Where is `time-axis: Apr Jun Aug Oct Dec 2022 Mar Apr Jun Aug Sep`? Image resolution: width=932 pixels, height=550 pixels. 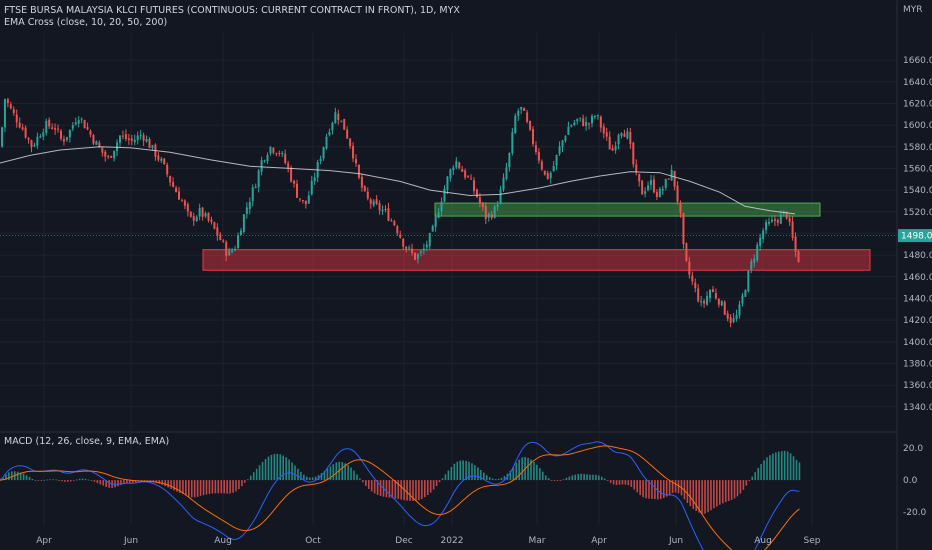
time-axis: Apr Jun Aug Oct Dec 2022 Mar Apr Jun Aug Sep is located at coordinates (428, 541).